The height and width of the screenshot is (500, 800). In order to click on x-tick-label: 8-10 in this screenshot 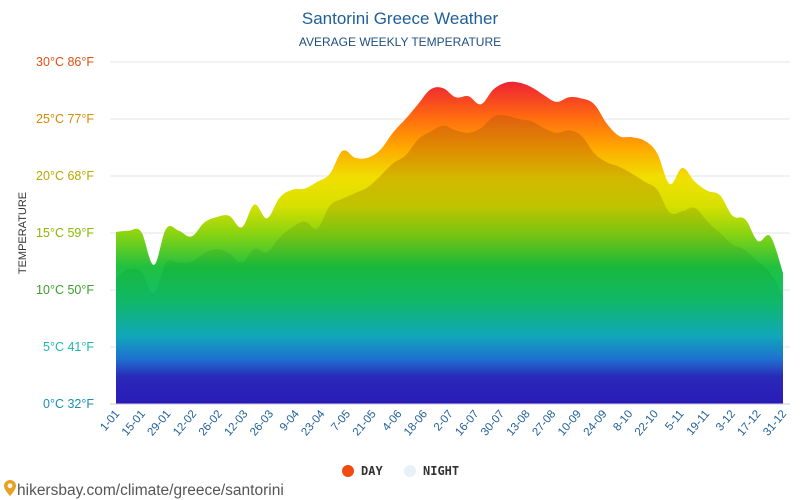, I will do `click(623, 420)`.